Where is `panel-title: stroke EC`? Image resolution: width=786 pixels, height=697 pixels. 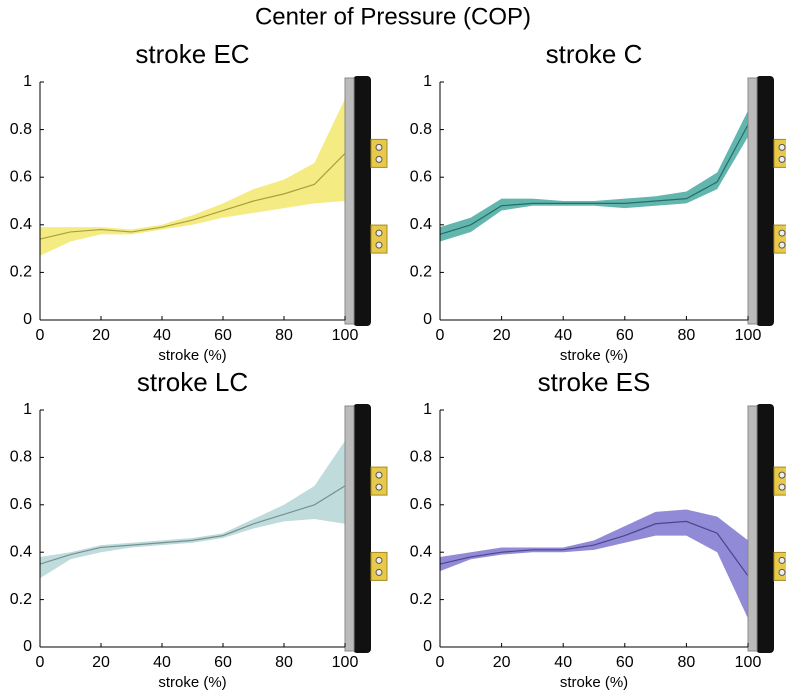 panel-title: stroke EC is located at coordinates (192, 54).